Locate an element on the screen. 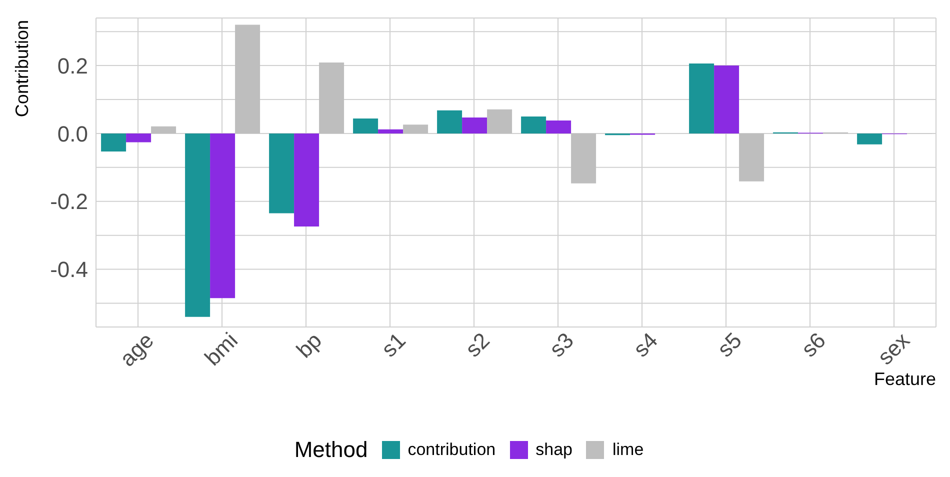 This screenshot has width=950, height=477. y-tick-label: -0.4 is located at coordinates (69, 269).